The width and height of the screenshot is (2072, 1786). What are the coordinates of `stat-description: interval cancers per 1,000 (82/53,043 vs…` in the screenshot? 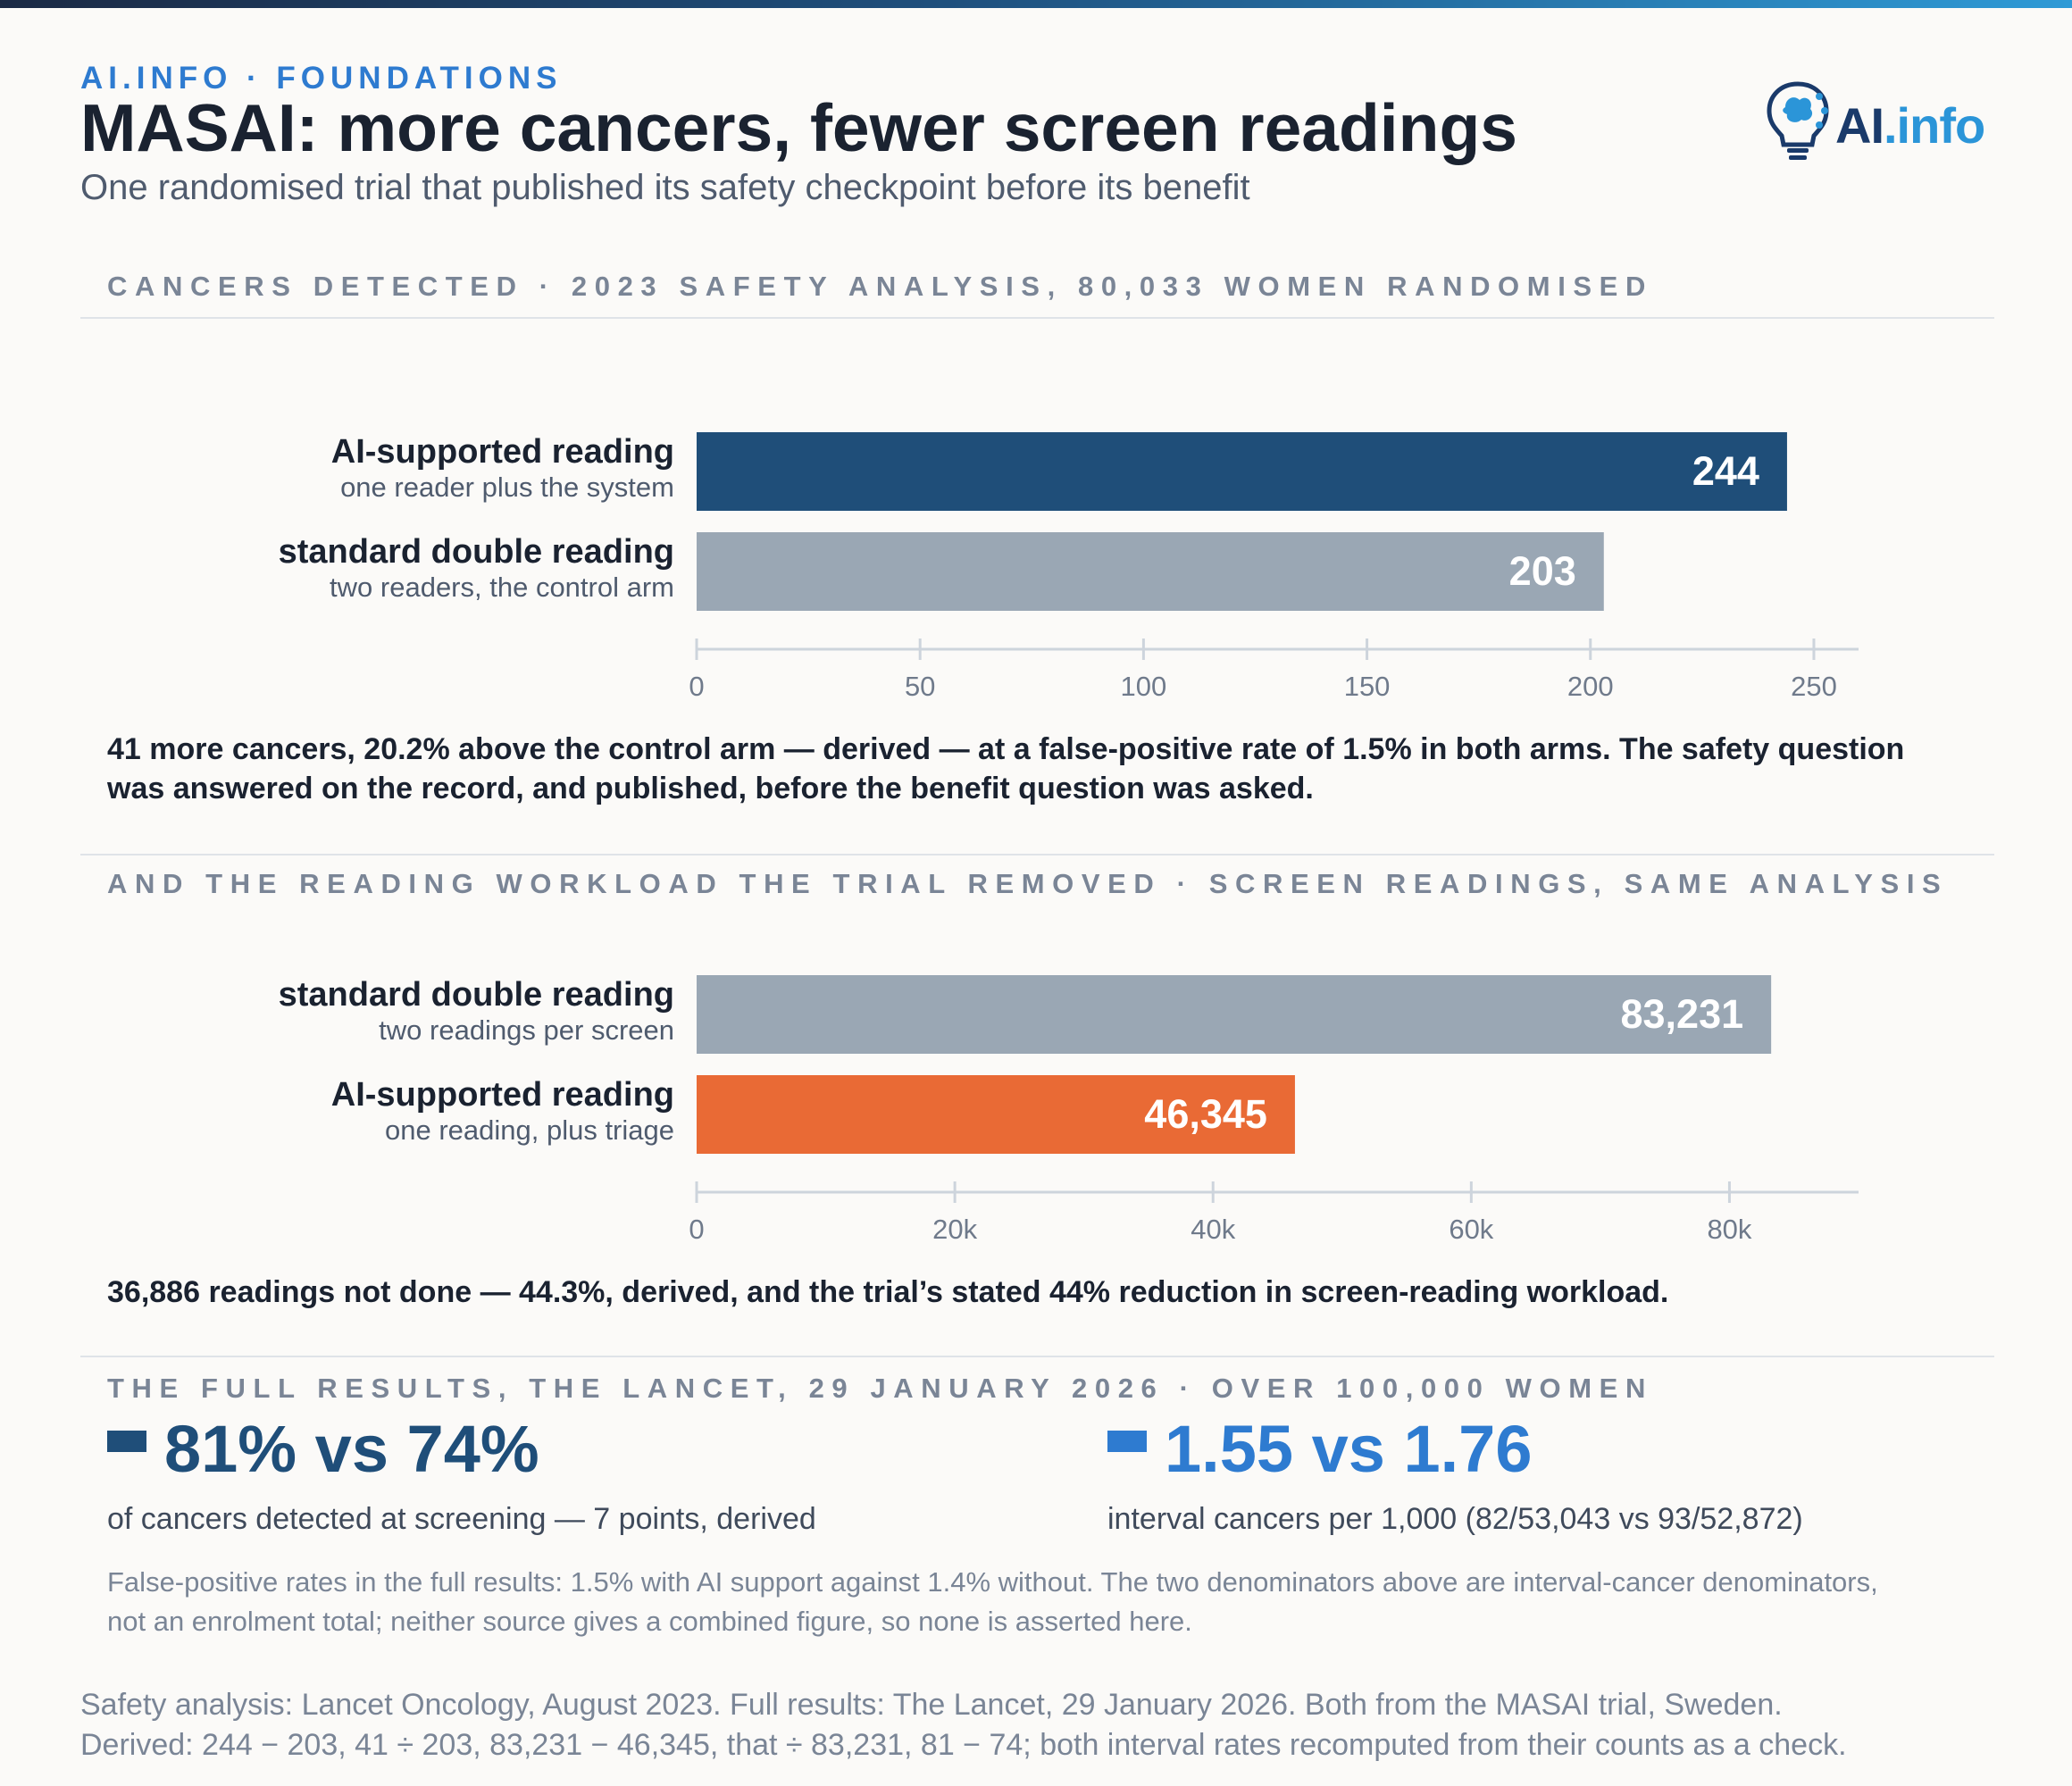 It's located at (1455, 1519).